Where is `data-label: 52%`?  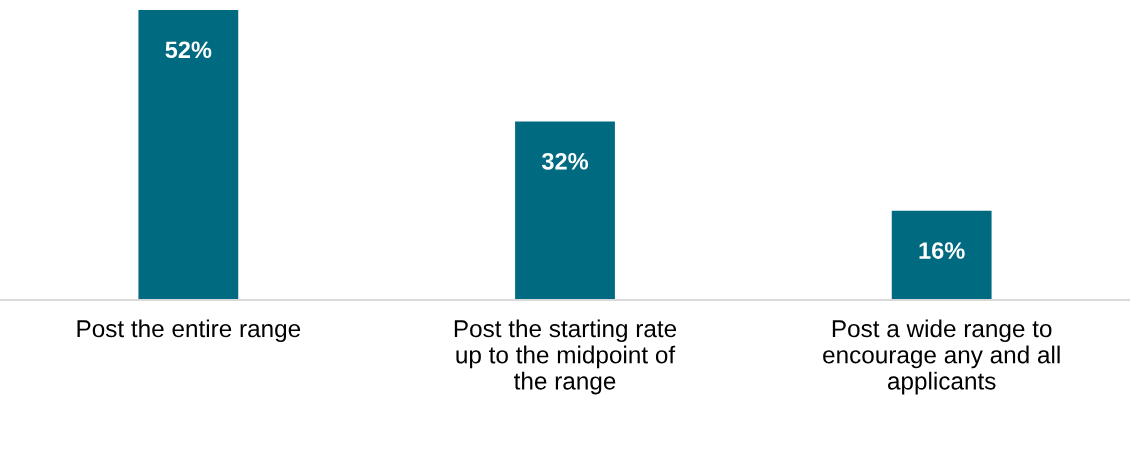
data-label: 52% is located at coordinates (188, 50).